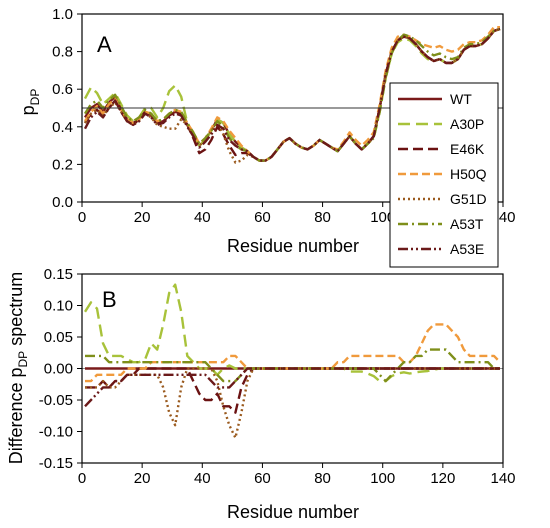  I want to click on legend-label-wt: WT, so click(461, 99).